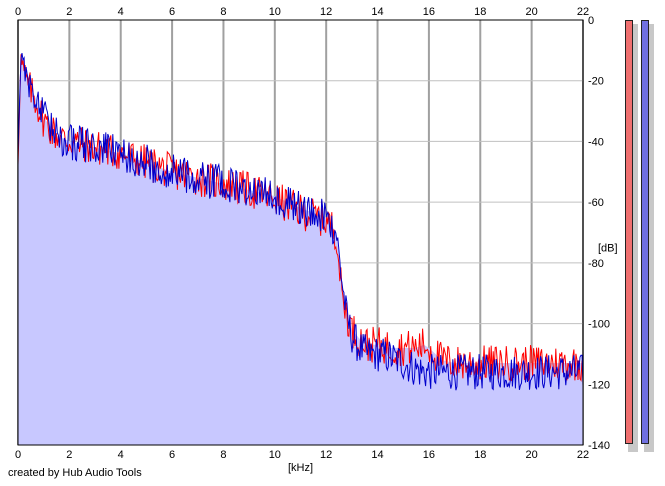  Describe the element at coordinates (326, 455) in the screenshot. I see `x-tick-bottom-6: 12` at that location.